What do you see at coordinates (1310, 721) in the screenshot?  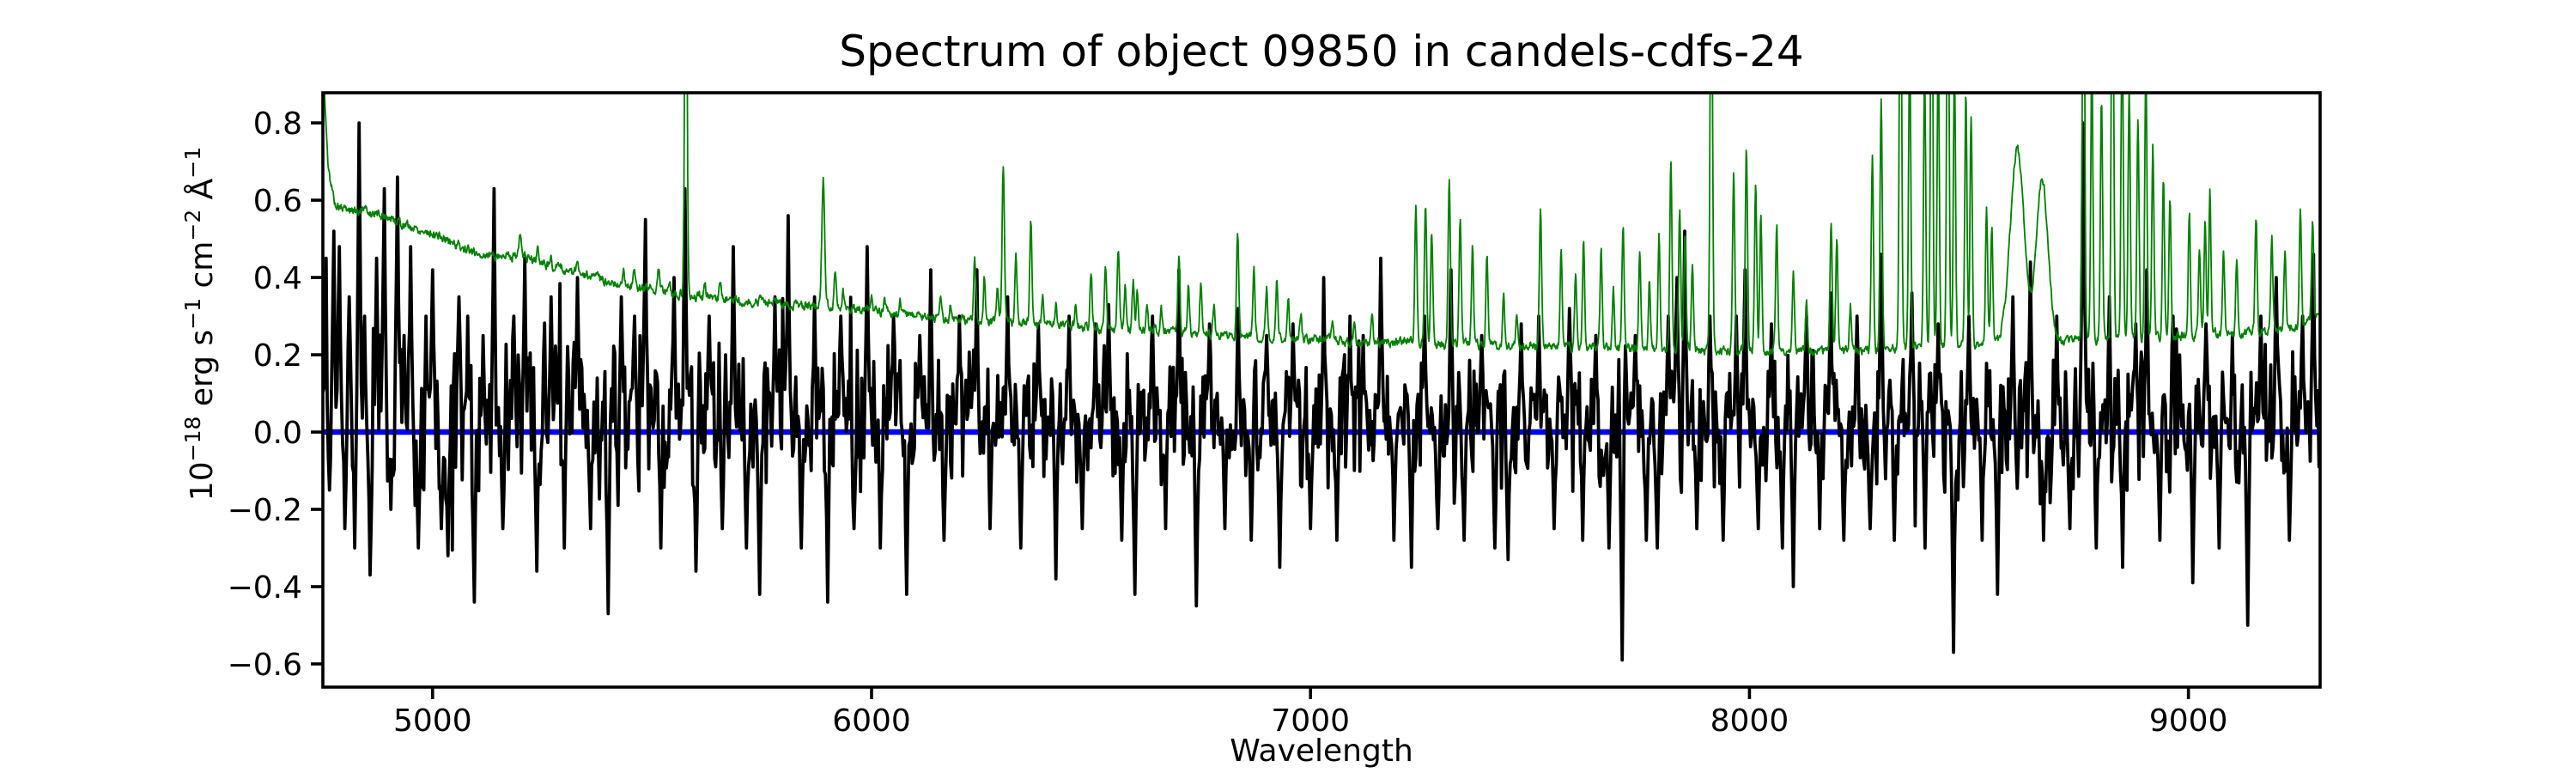 I see `x-tick-label: 7000` at bounding box center [1310, 721].